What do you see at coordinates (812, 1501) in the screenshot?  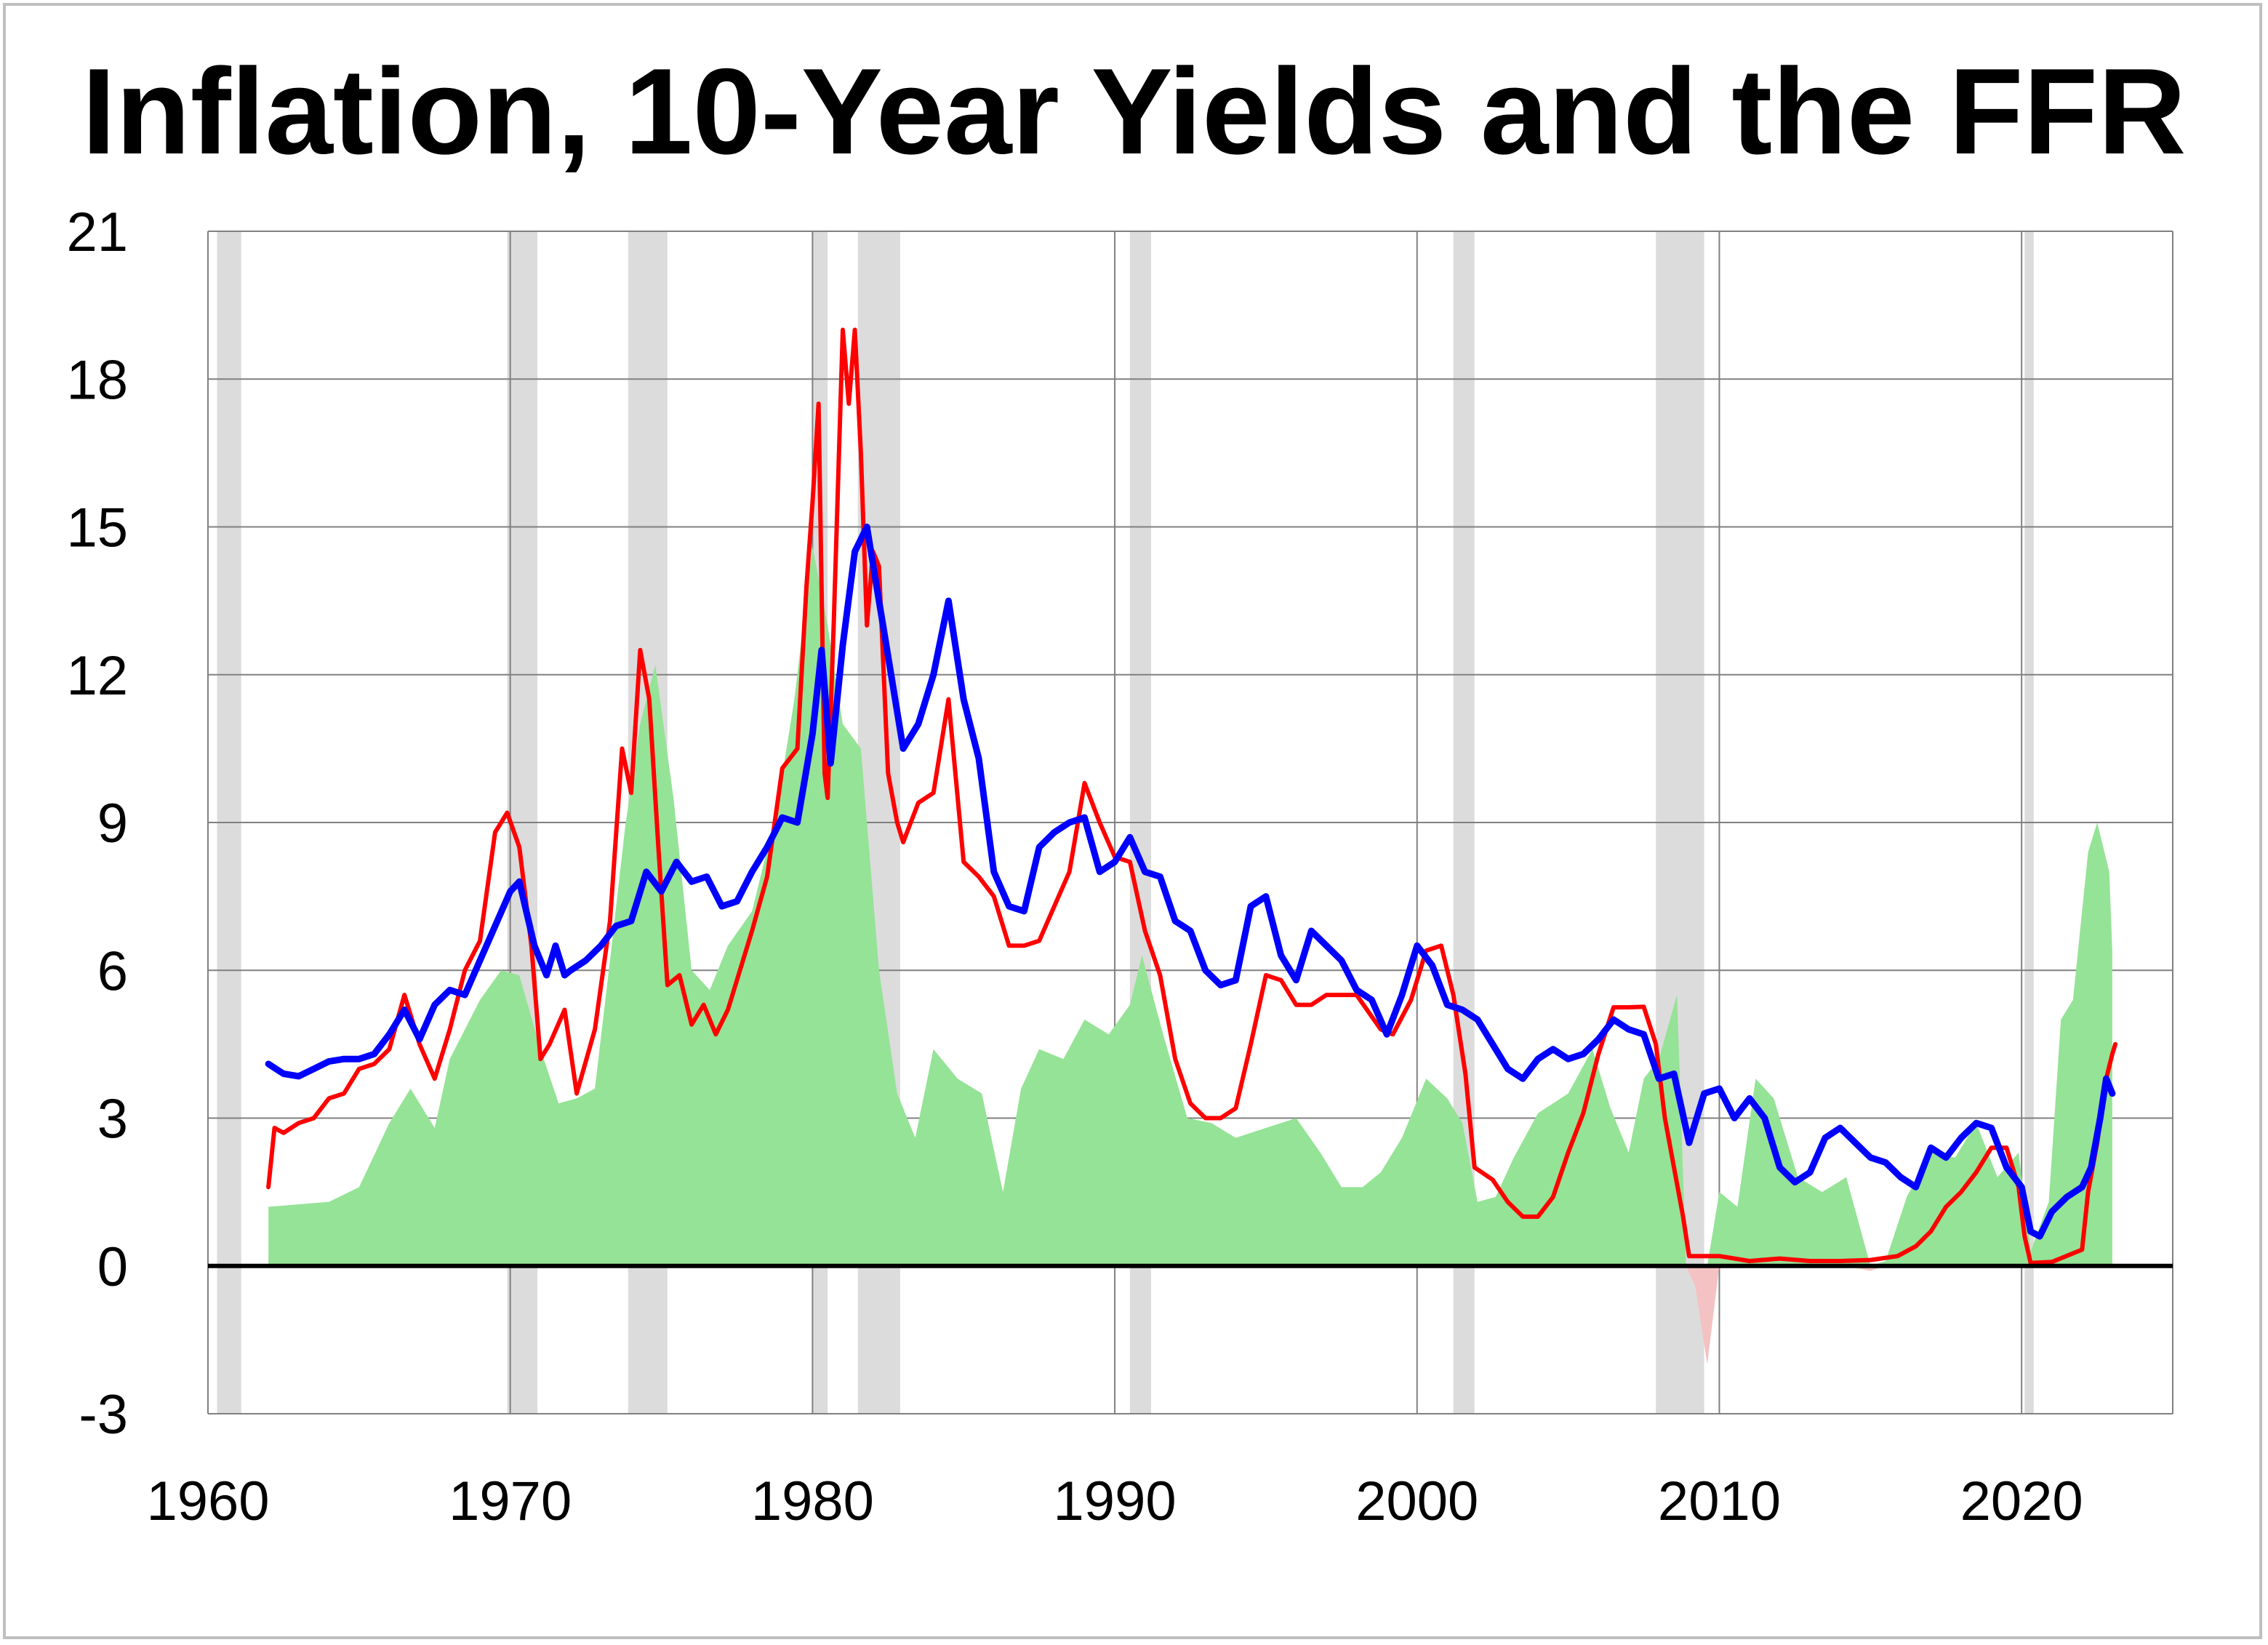 I see `x-tick-label: 1980` at bounding box center [812, 1501].